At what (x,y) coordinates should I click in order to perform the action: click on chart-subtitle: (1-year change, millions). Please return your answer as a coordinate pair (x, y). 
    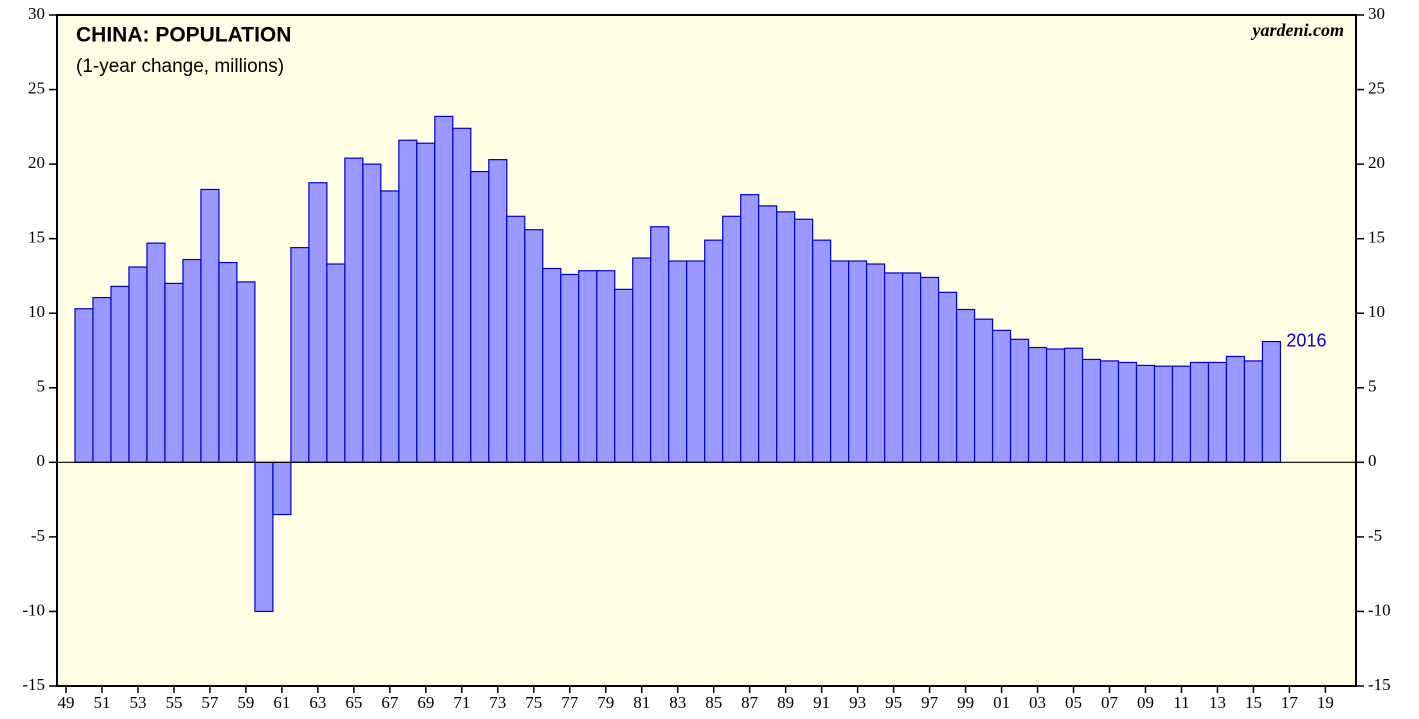
    Looking at the image, I should click on (180, 66).